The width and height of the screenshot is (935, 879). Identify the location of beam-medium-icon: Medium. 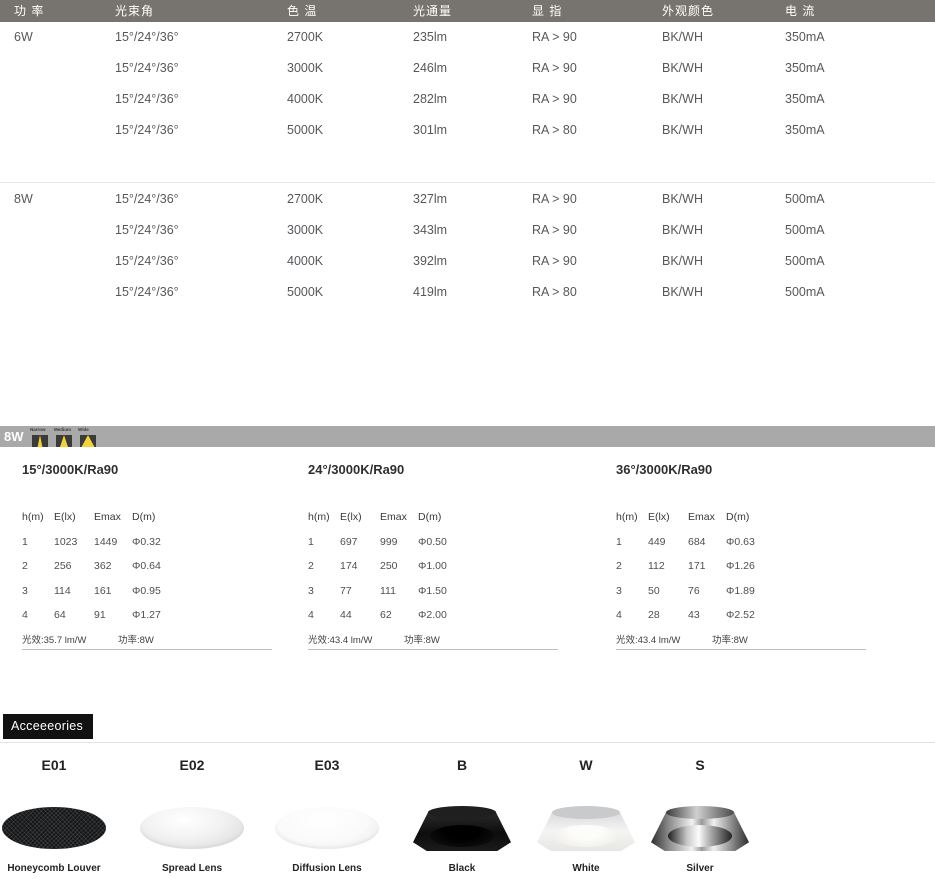
(63, 437).